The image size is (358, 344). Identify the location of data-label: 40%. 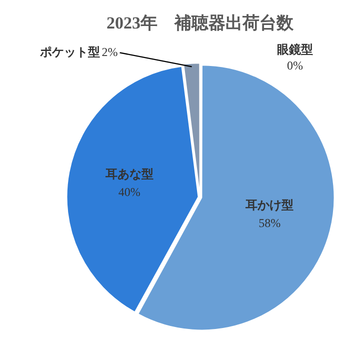
(129, 191).